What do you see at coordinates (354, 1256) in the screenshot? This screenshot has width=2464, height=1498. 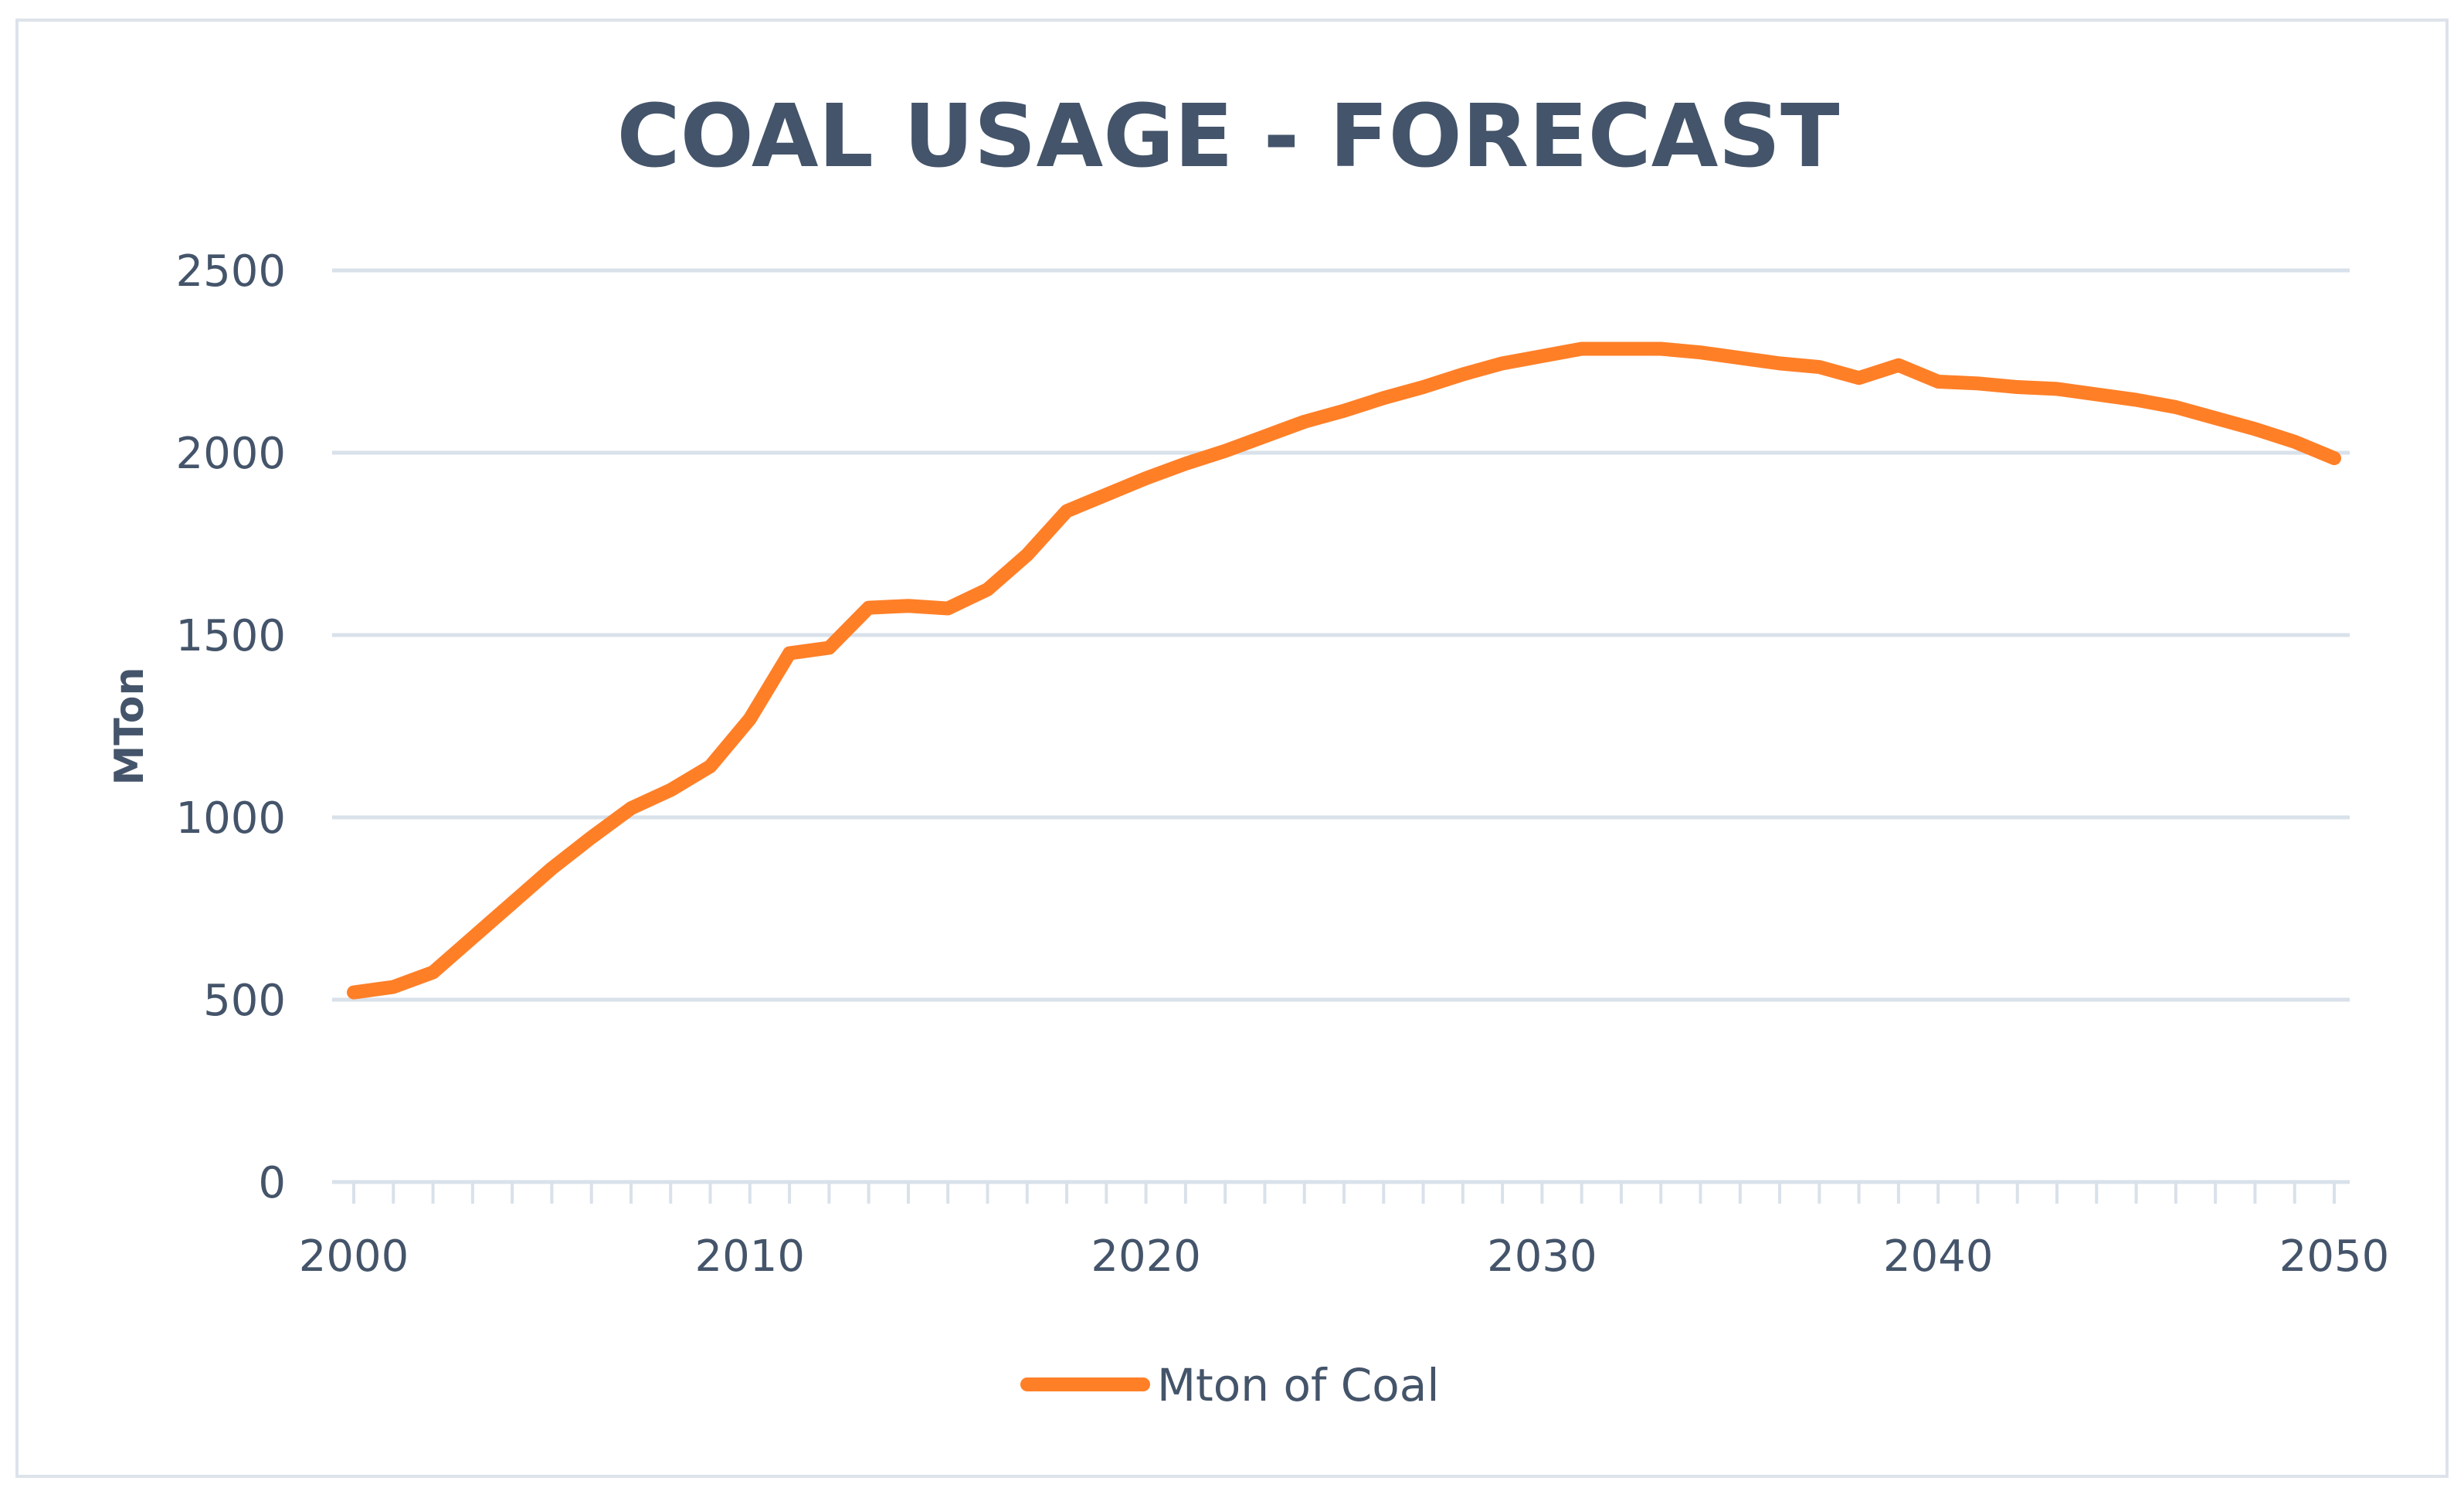 I see `x-tick-label: 2000` at bounding box center [354, 1256].